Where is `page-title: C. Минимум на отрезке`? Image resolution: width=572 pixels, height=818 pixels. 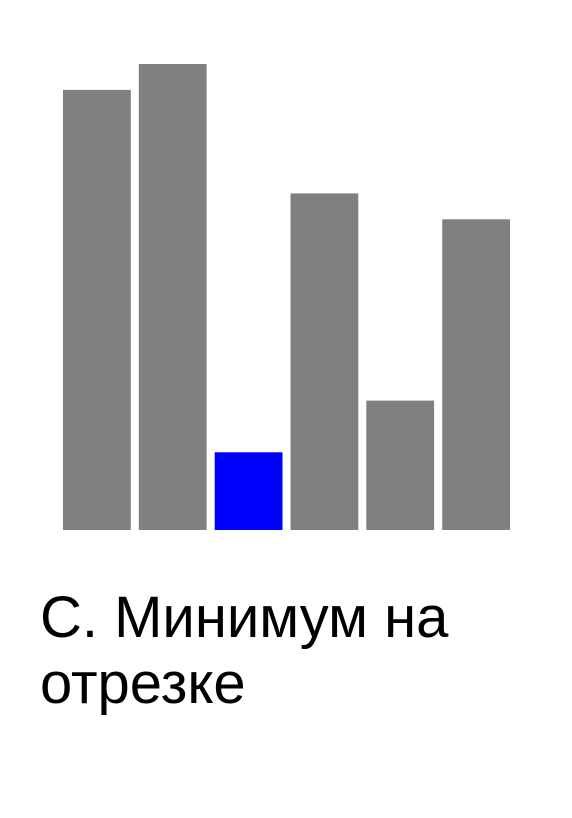 page-title: C. Минимум на отрезке is located at coordinates (244, 650).